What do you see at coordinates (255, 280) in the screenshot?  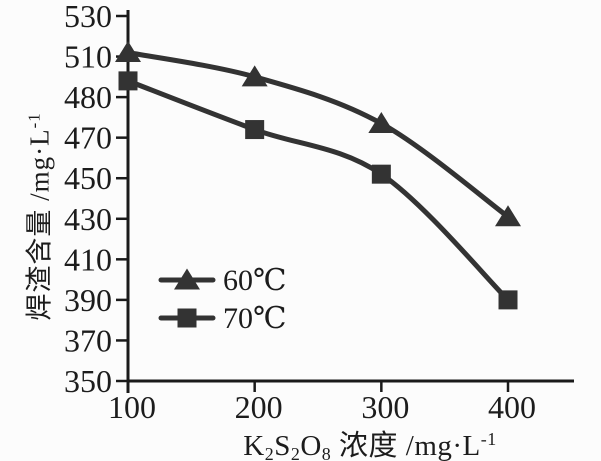 I see `legend-label: 60℃` at bounding box center [255, 280].